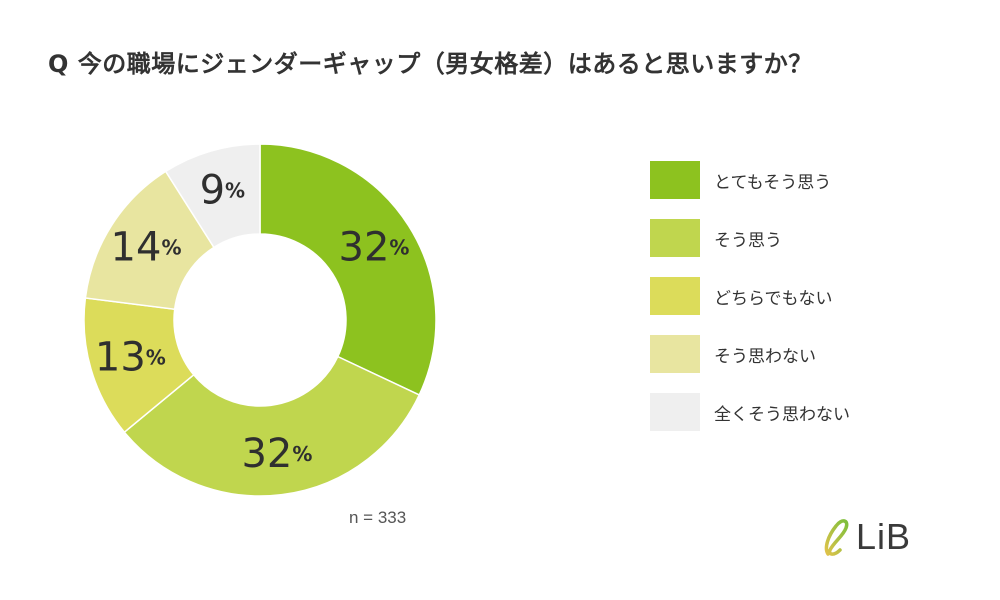 The width and height of the screenshot is (1000, 600). I want to click on slice-strongly-disagree, so click(212, 196).